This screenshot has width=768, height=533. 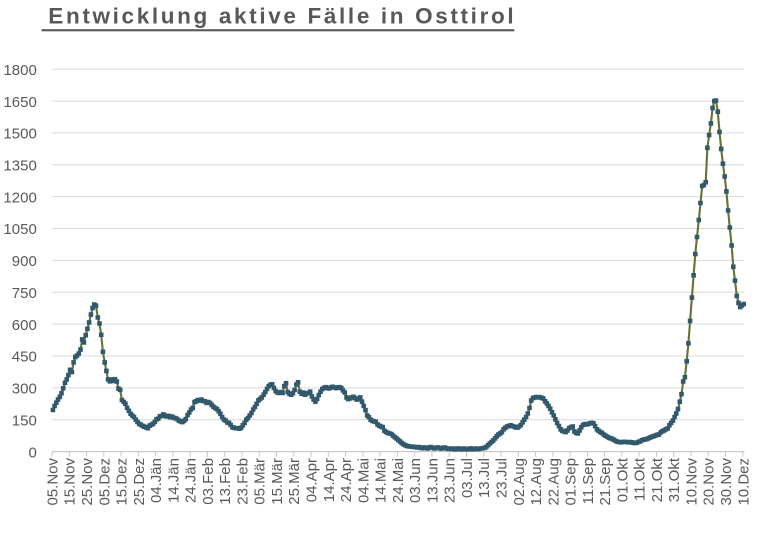 What do you see at coordinates (70, 482) in the screenshot?
I see `svg-text: 15.Nov` at bounding box center [70, 482].